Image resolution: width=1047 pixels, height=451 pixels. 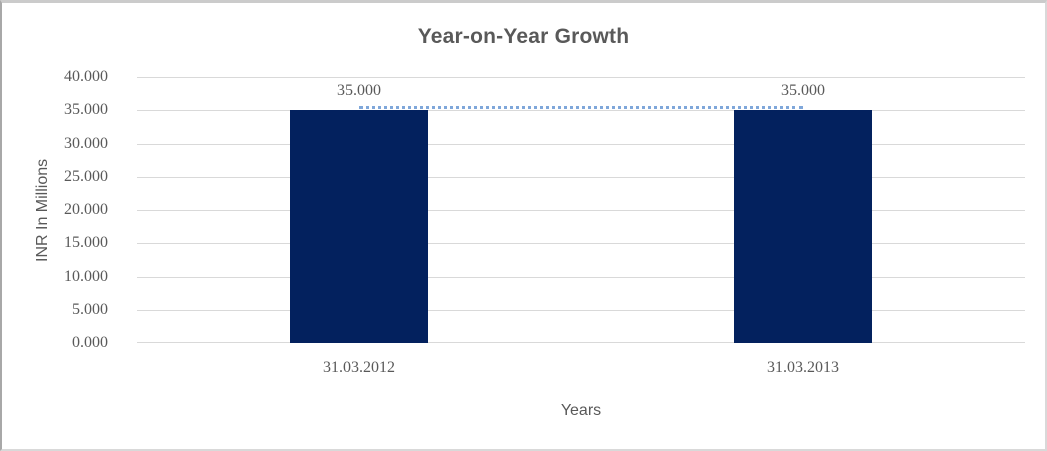 I want to click on y-tick-label: 35.000, so click(x=86, y=109).